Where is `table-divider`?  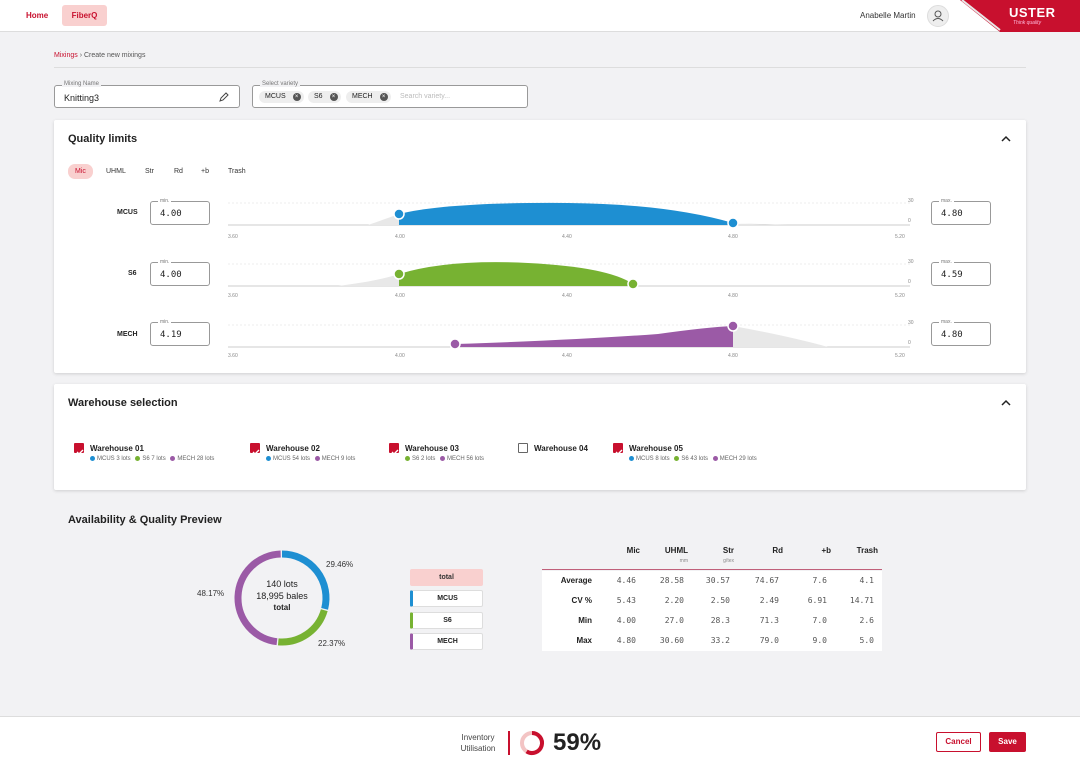 table-divider is located at coordinates (712, 569).